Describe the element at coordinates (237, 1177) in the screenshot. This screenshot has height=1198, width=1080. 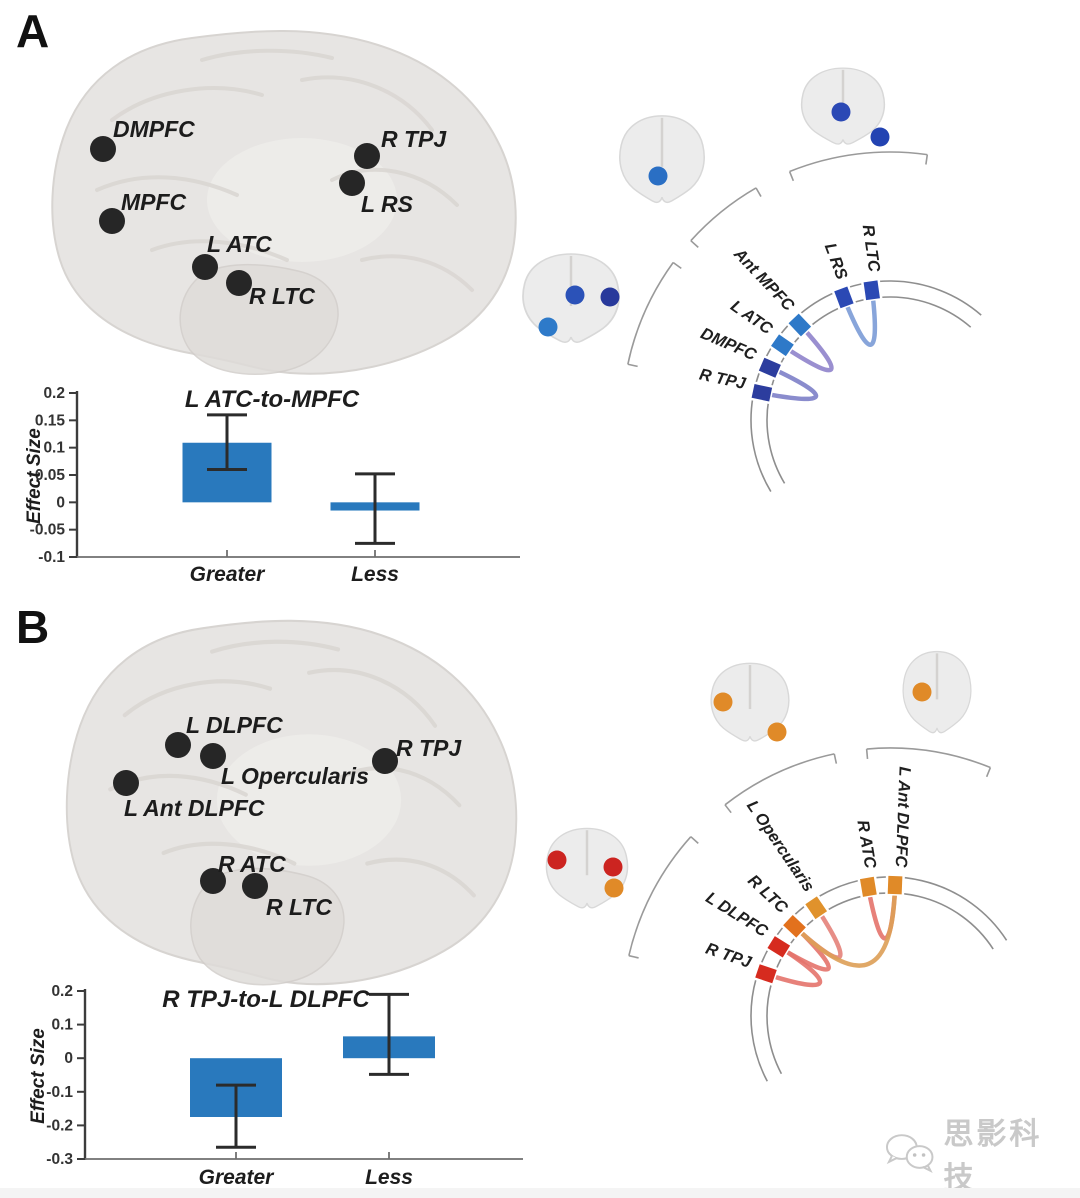
I see `x-category-label: Greater` at that location.